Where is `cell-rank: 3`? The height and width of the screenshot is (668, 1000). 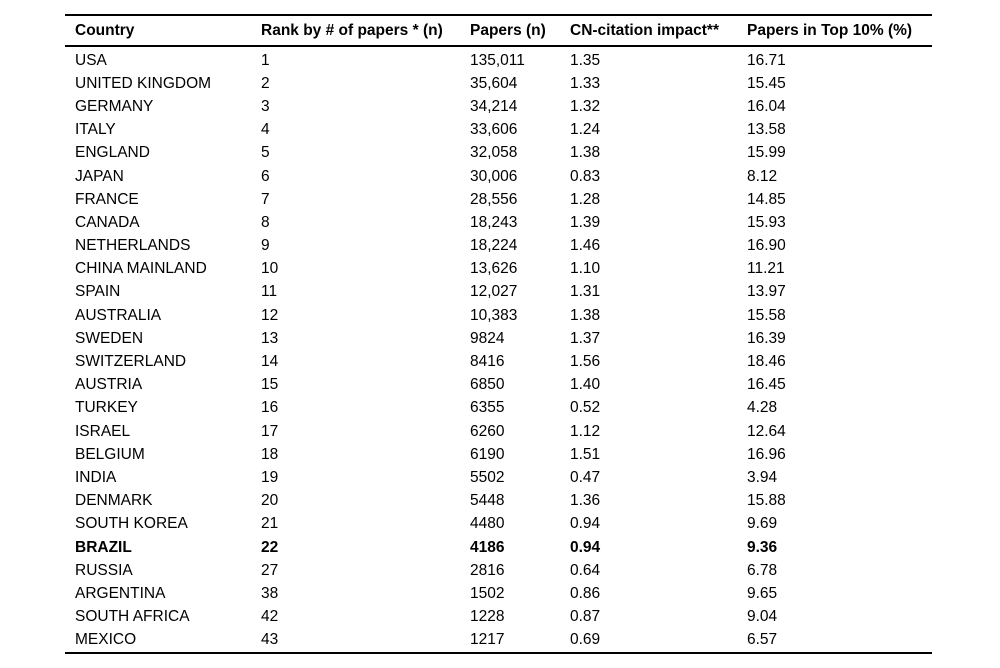
cell-rank: 3 is located at coordinates (265, 106).